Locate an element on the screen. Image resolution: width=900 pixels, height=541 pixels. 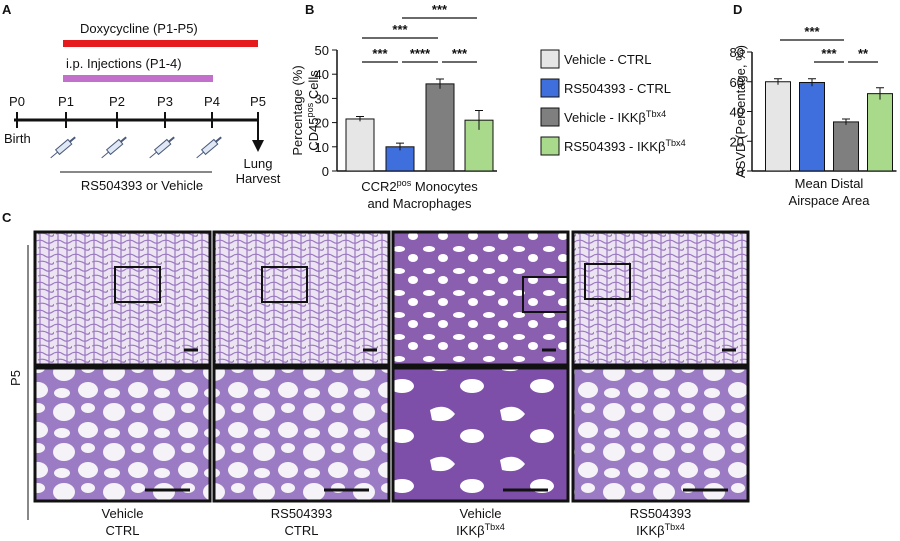
harvest-arrow is located at coordinates (258, 146).